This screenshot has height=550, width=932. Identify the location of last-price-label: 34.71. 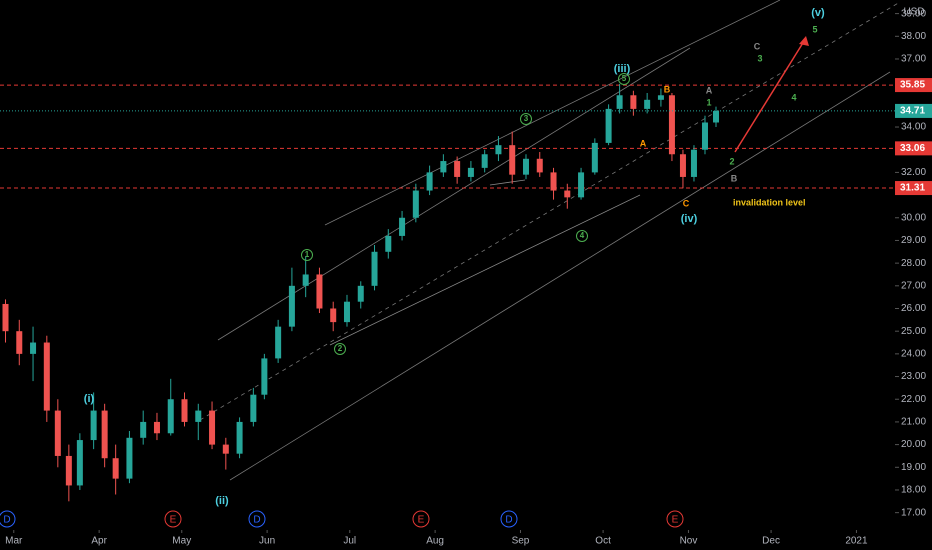
(912, 111).